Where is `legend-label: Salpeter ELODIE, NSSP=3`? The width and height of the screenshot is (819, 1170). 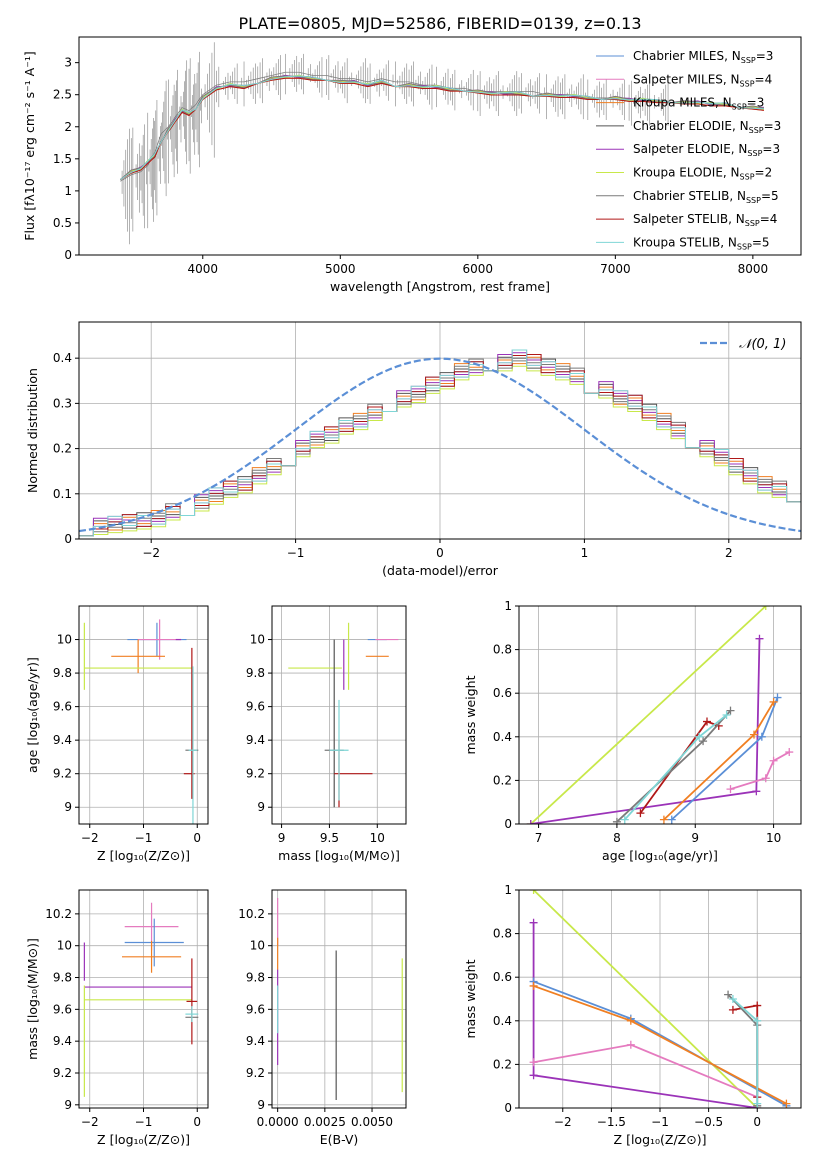
legend-label: Salpeter ELODIE, NSSP=3 is located at coordinates (706, 150).